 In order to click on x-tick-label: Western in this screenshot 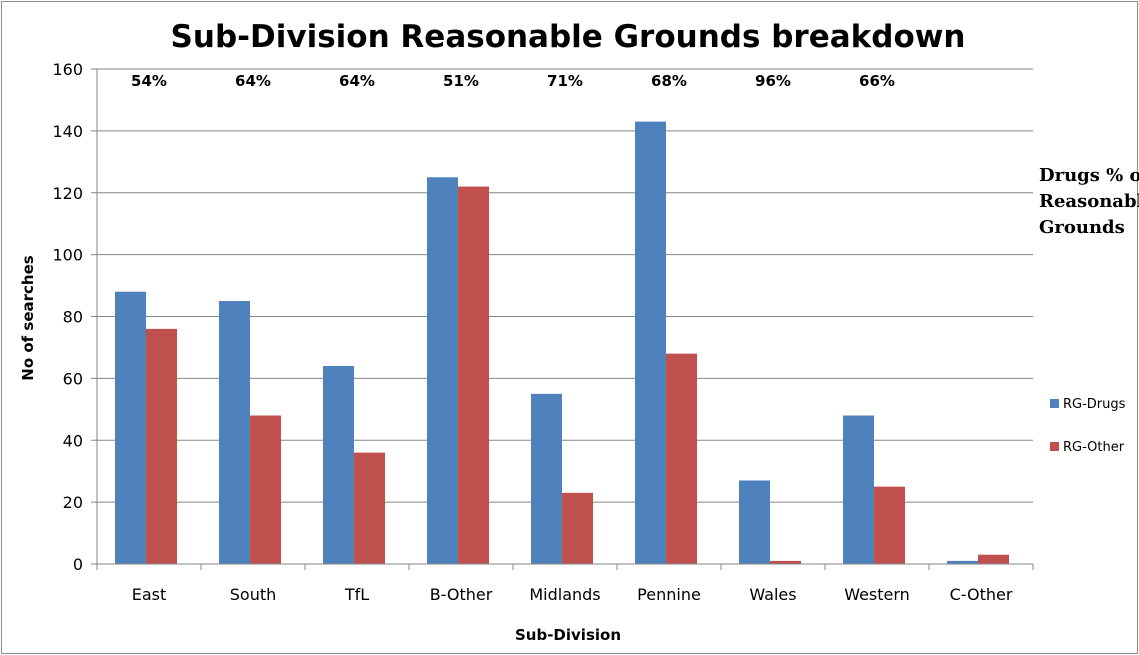, I will do `click(877, 594)`.